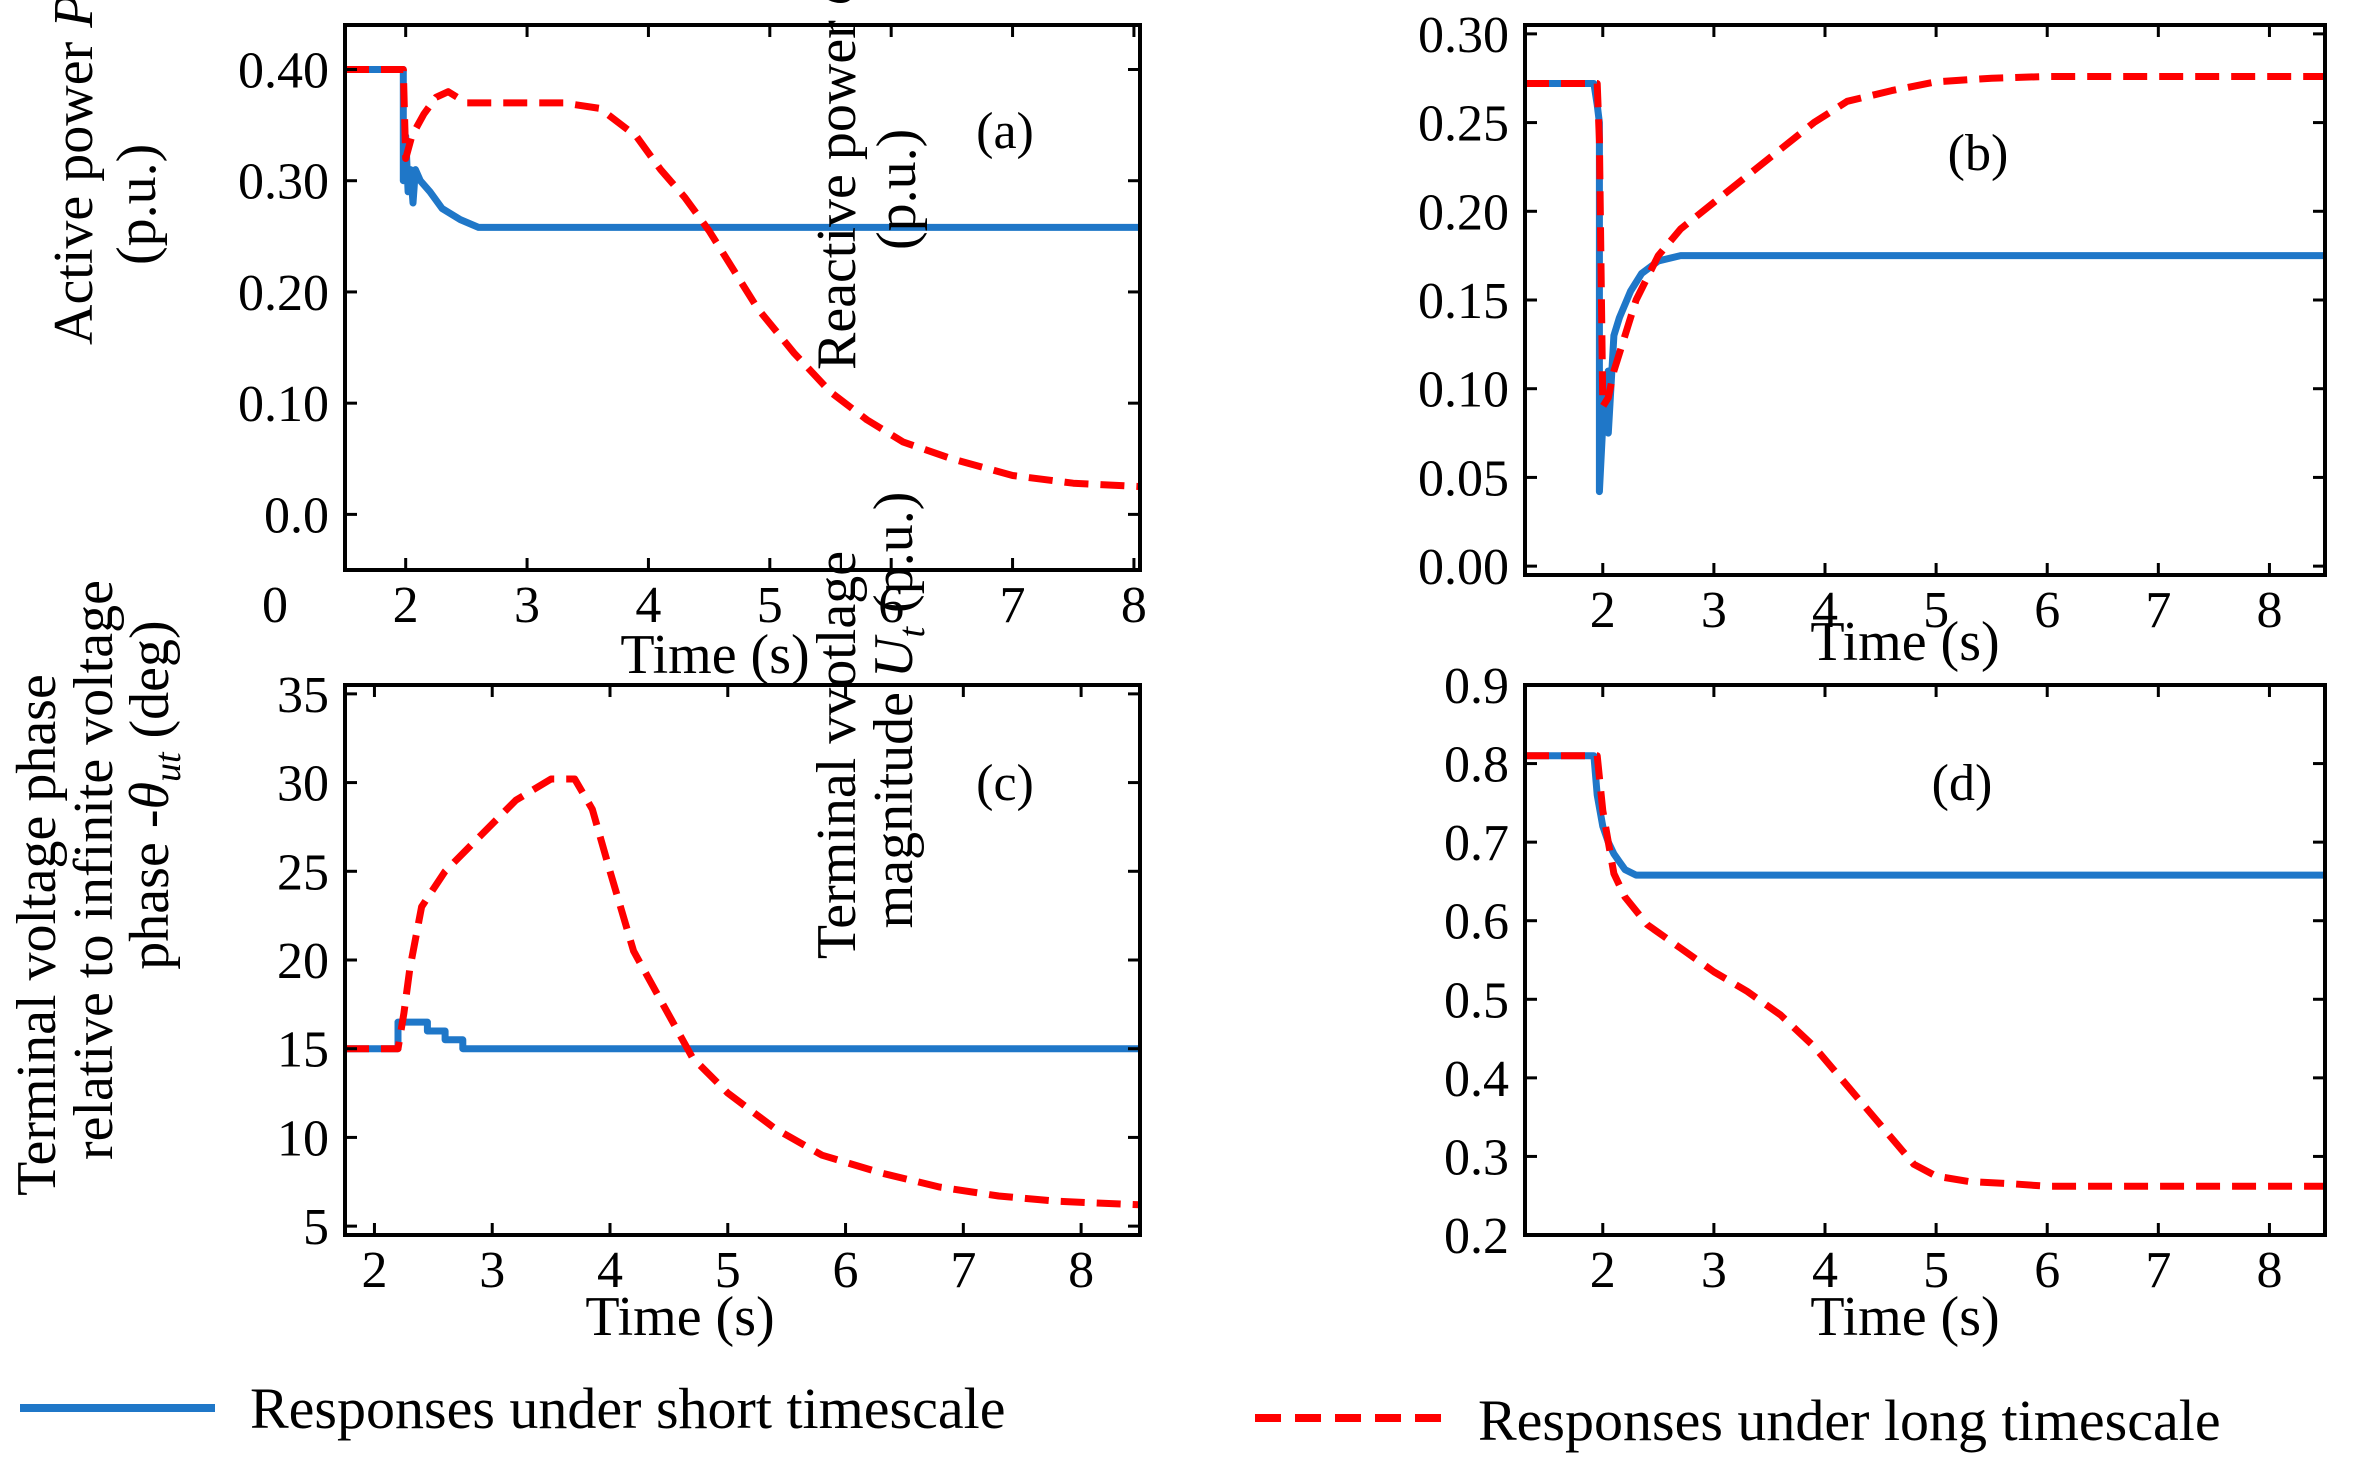 This screenshot has height=1471, width=2356. I want to click on ytick-label-b: 0.15, so click(1463, 301).